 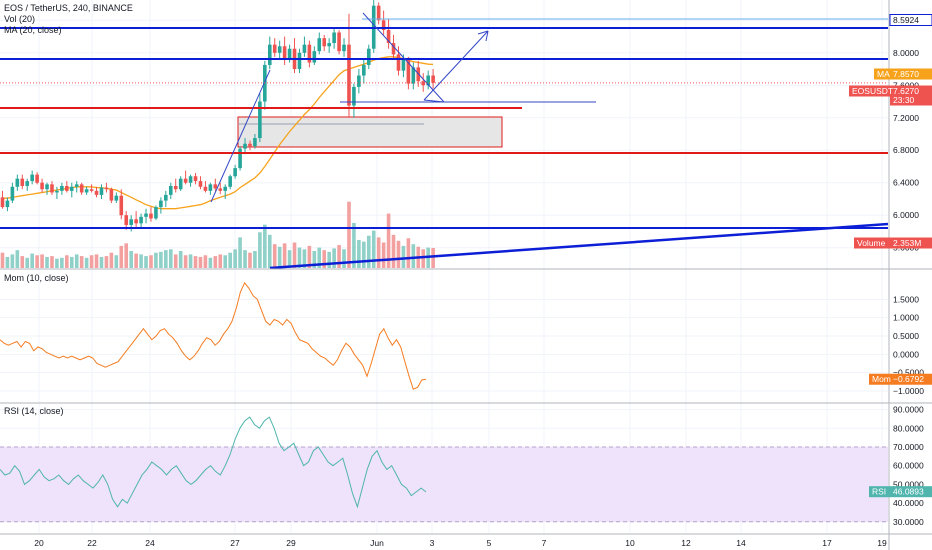 I want to click on ma-price-tag-prefix: MA, so click(x=883, y=74).